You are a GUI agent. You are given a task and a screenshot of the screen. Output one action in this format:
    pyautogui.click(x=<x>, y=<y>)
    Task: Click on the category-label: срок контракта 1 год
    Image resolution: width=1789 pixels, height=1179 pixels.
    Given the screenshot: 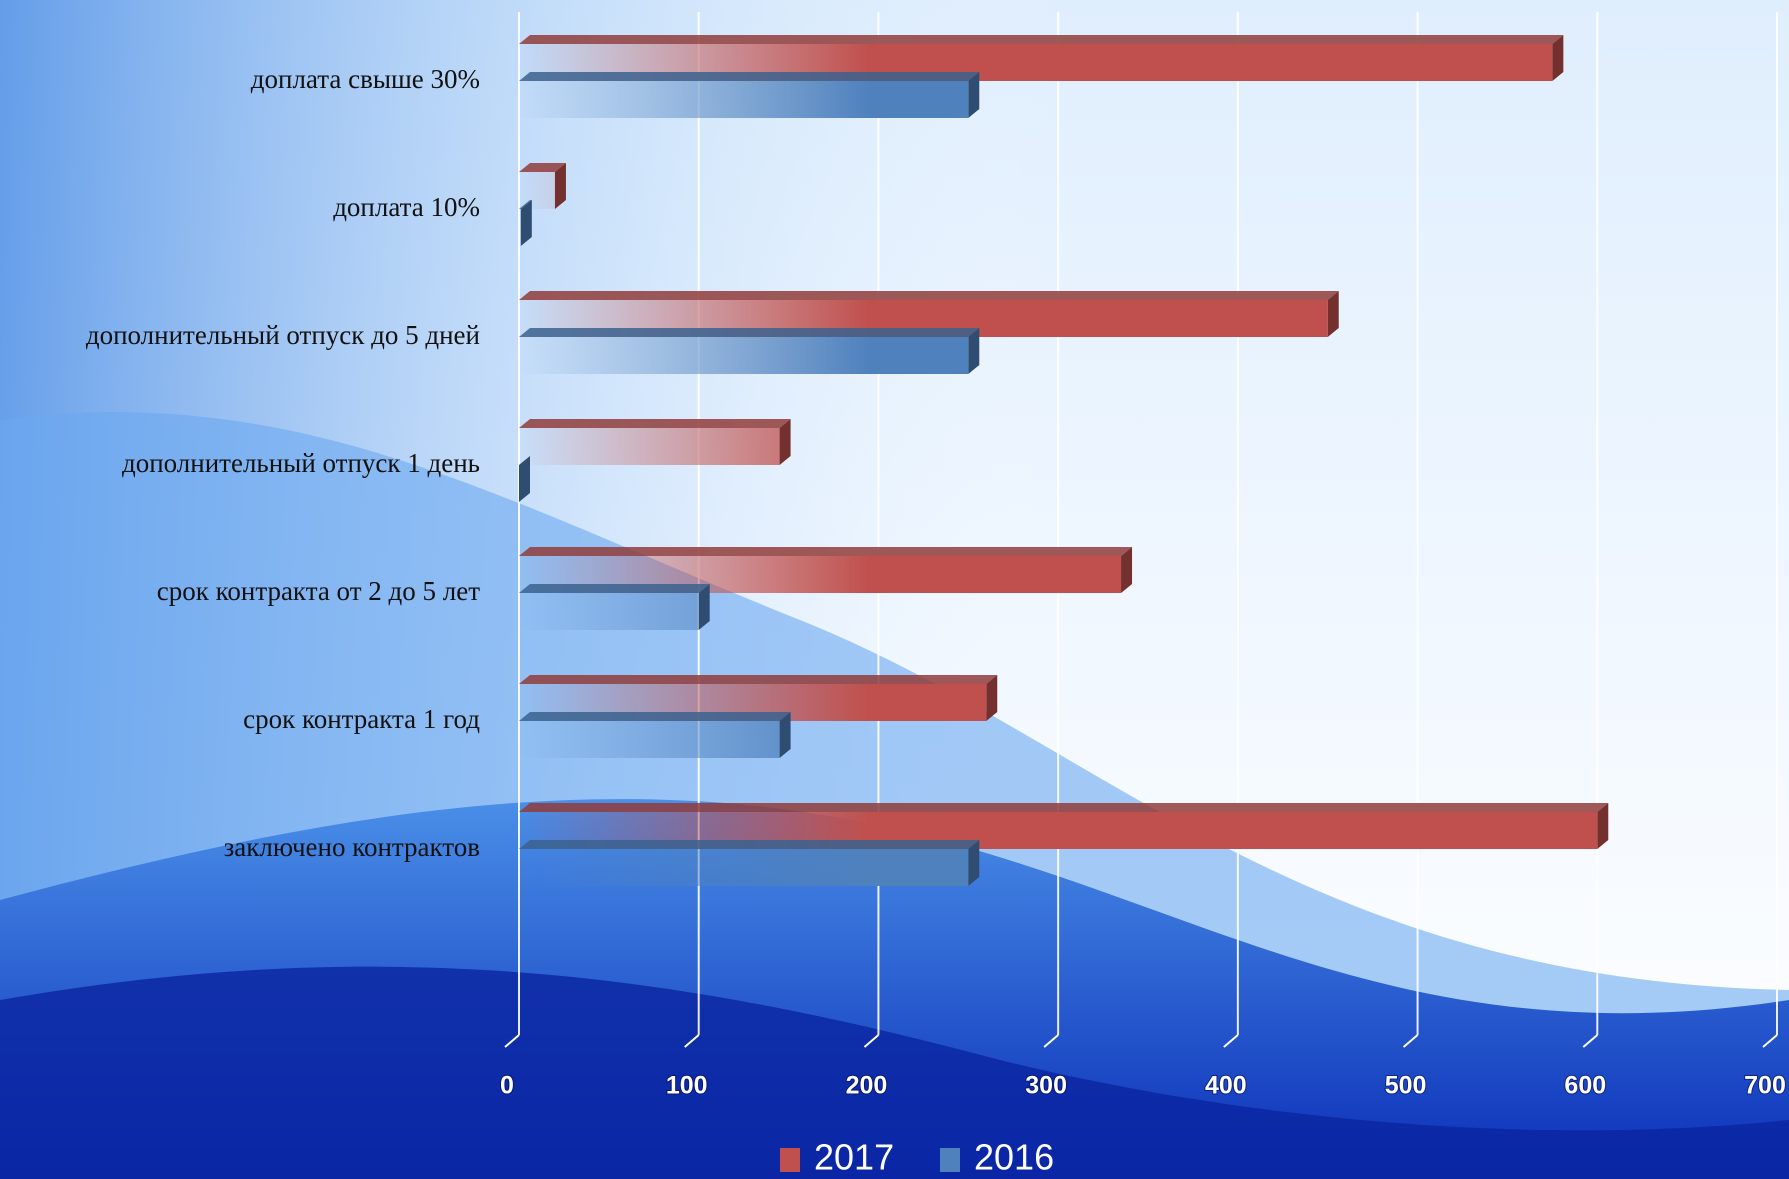 What is the action you would take?
    pyautogui.click(x=361, y=719)
    